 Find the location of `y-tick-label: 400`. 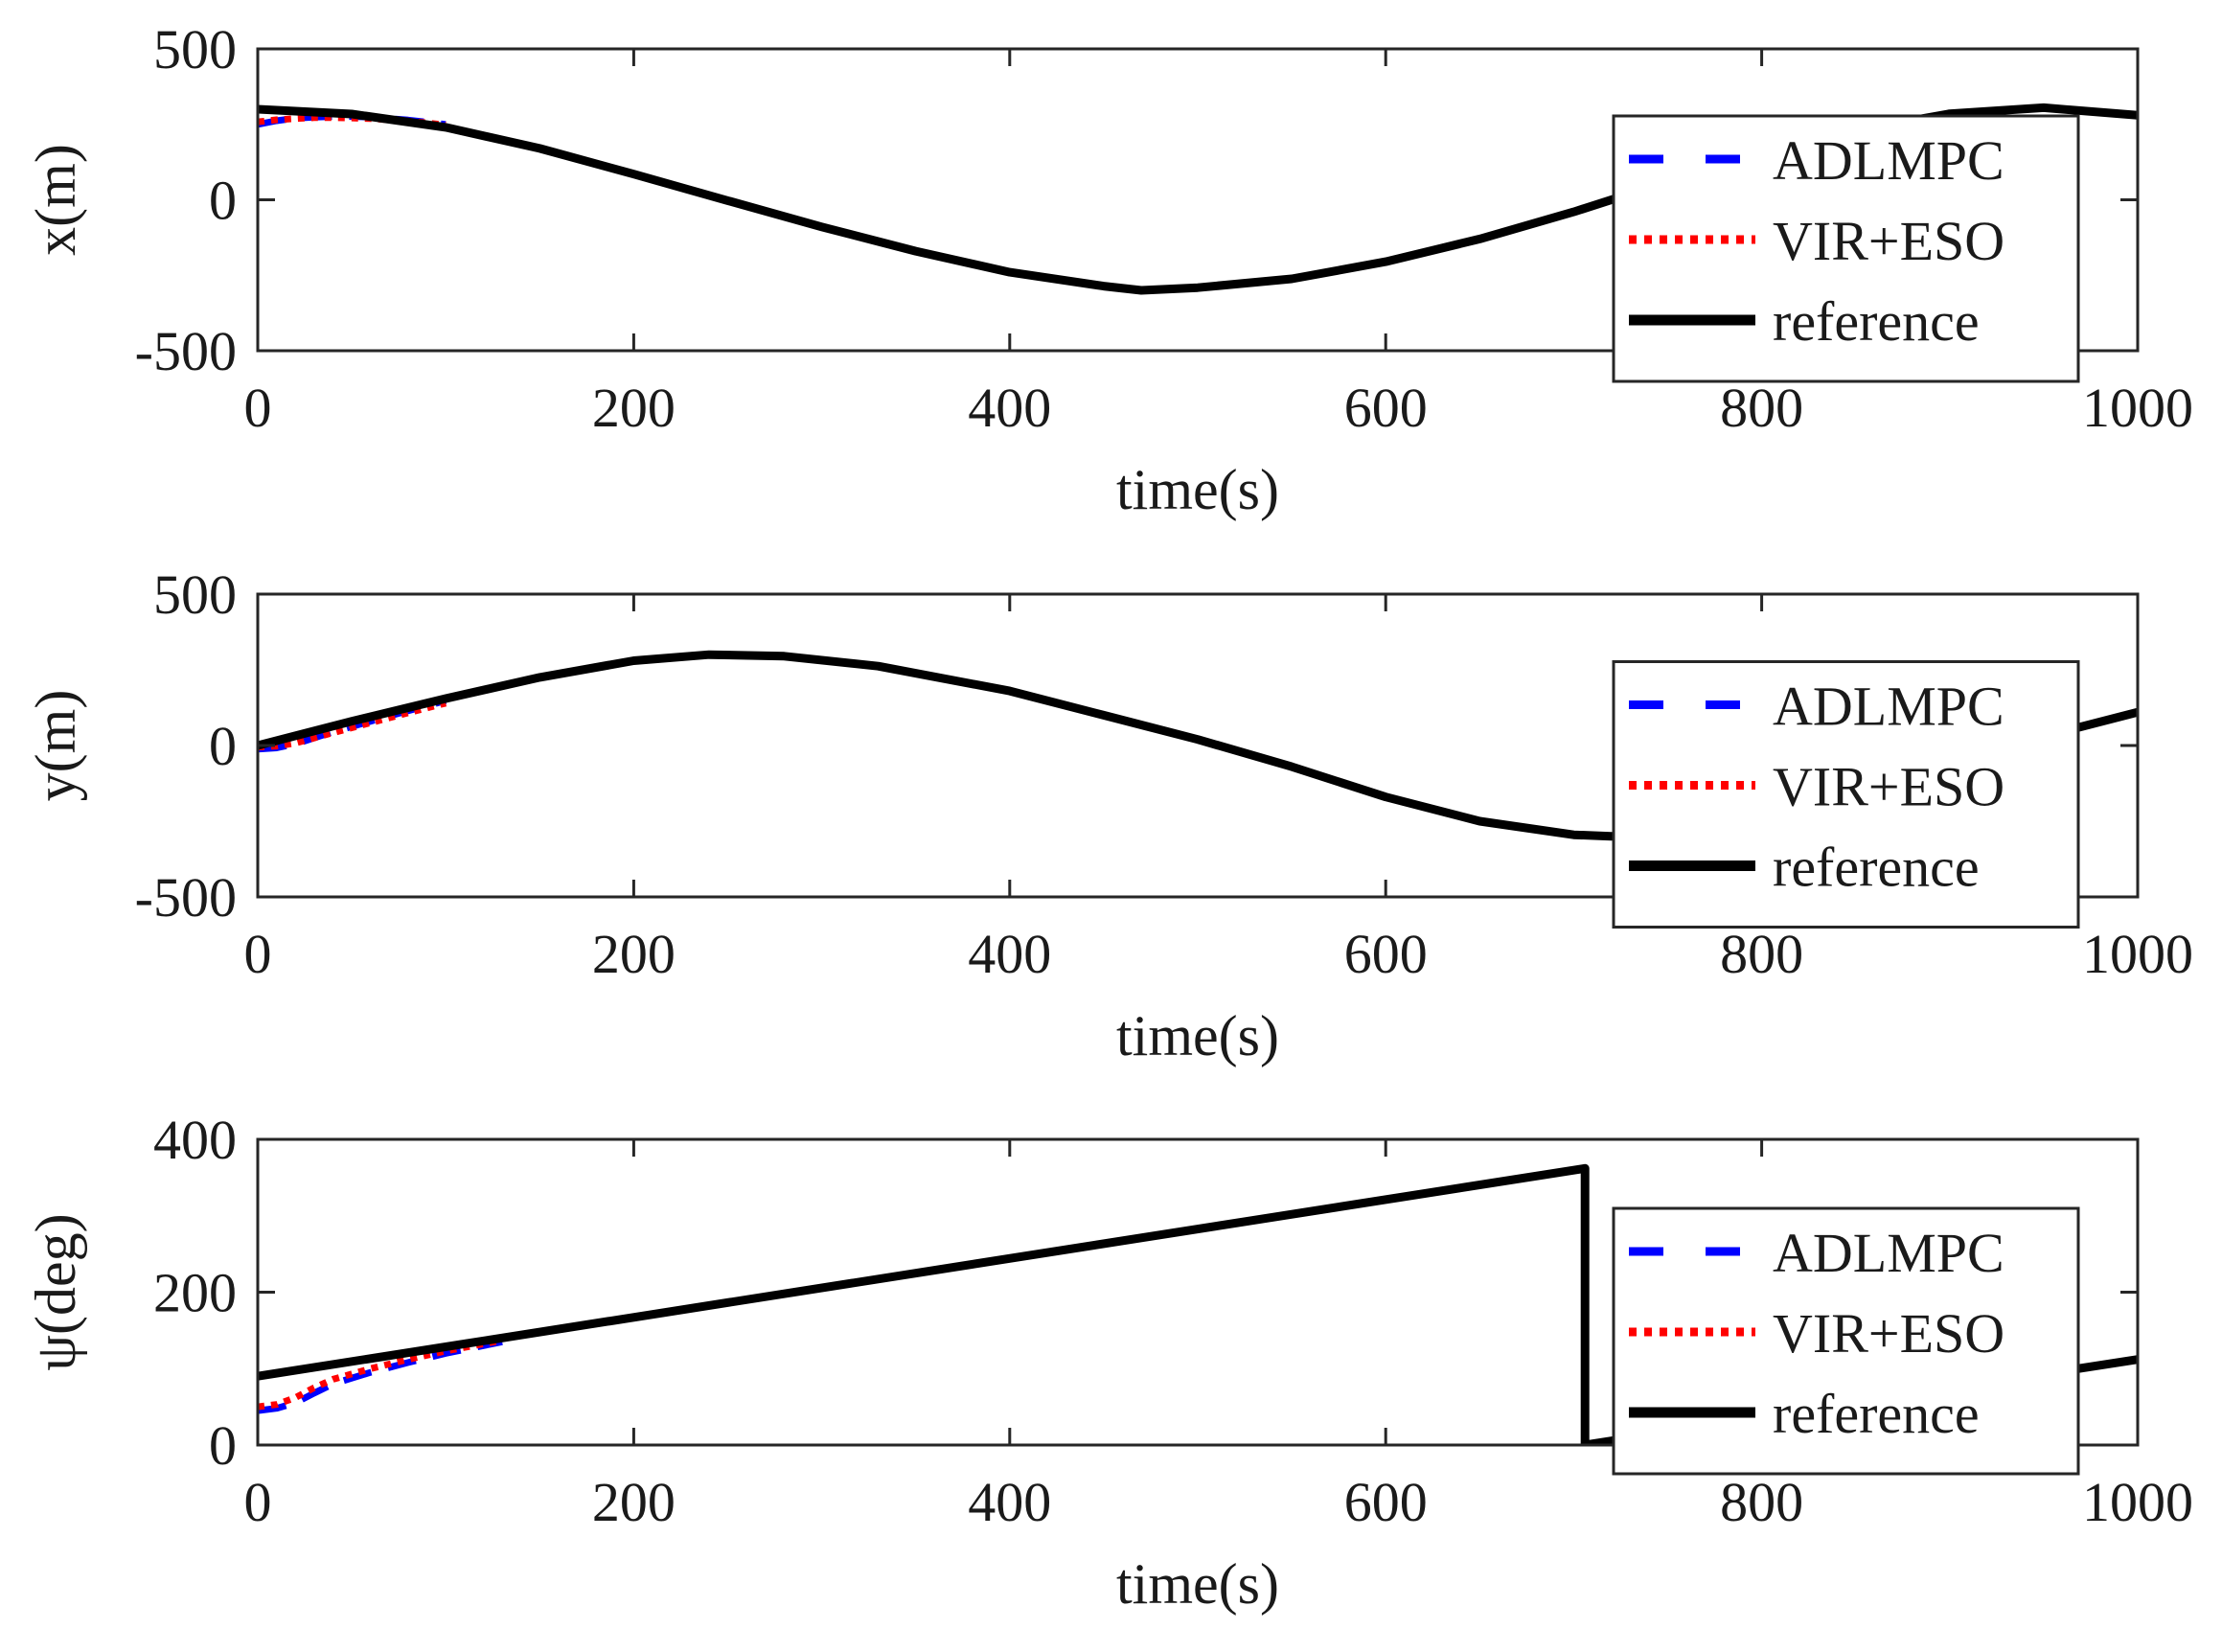

y-tick-label: 400 is located at coordinates (195, 1140).